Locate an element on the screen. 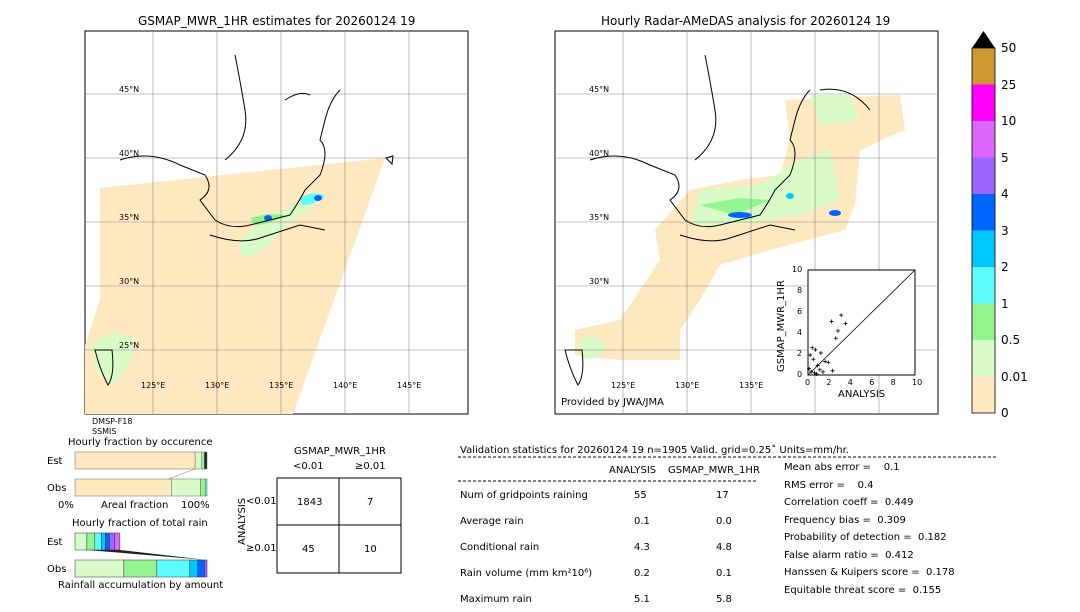  scatter-ytick: 10 is located at coordinates (797, 269).